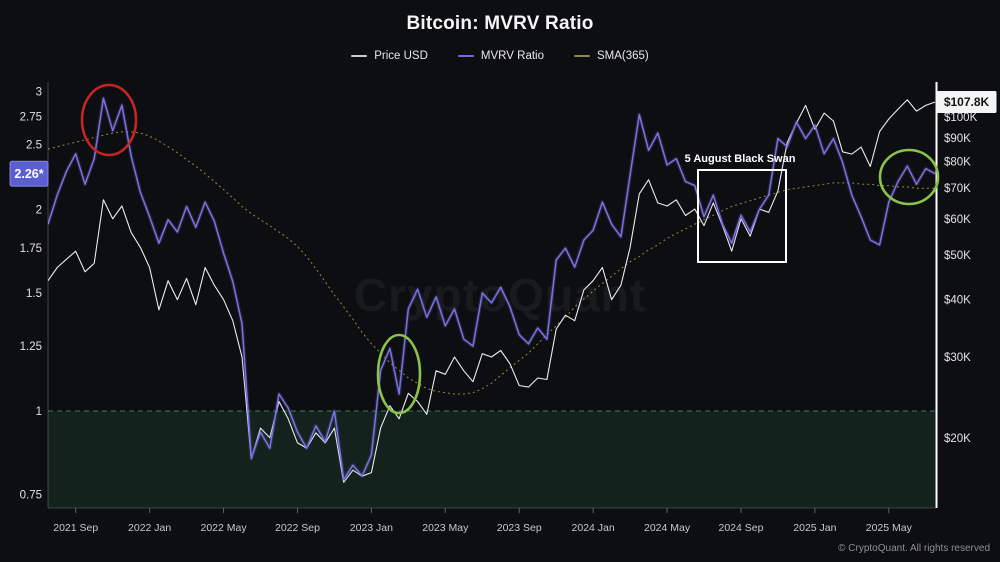  What do you see at coordinates (223, 528) in the screenshot?
I see `x-axis-tick-label: 2022 May` at bounding box center [223, 528].